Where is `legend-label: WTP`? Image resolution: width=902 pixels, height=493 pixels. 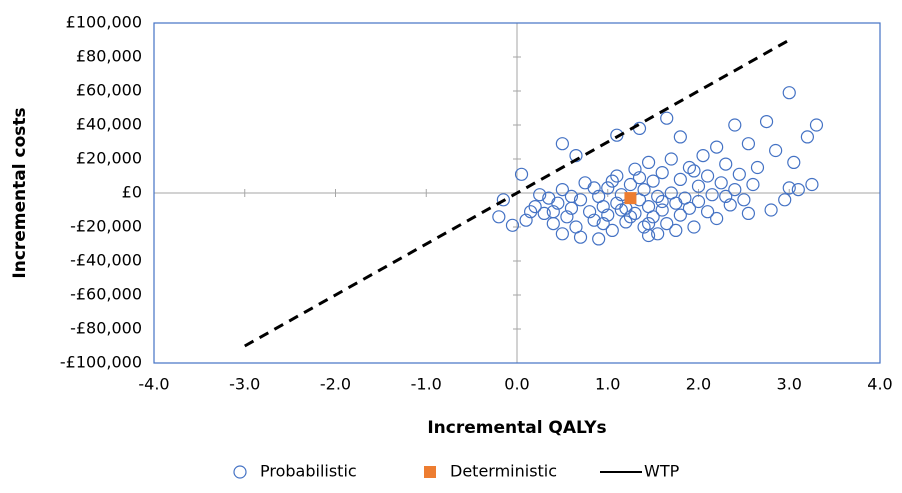 legend-label: WTP is located at coordinates (662, 471).